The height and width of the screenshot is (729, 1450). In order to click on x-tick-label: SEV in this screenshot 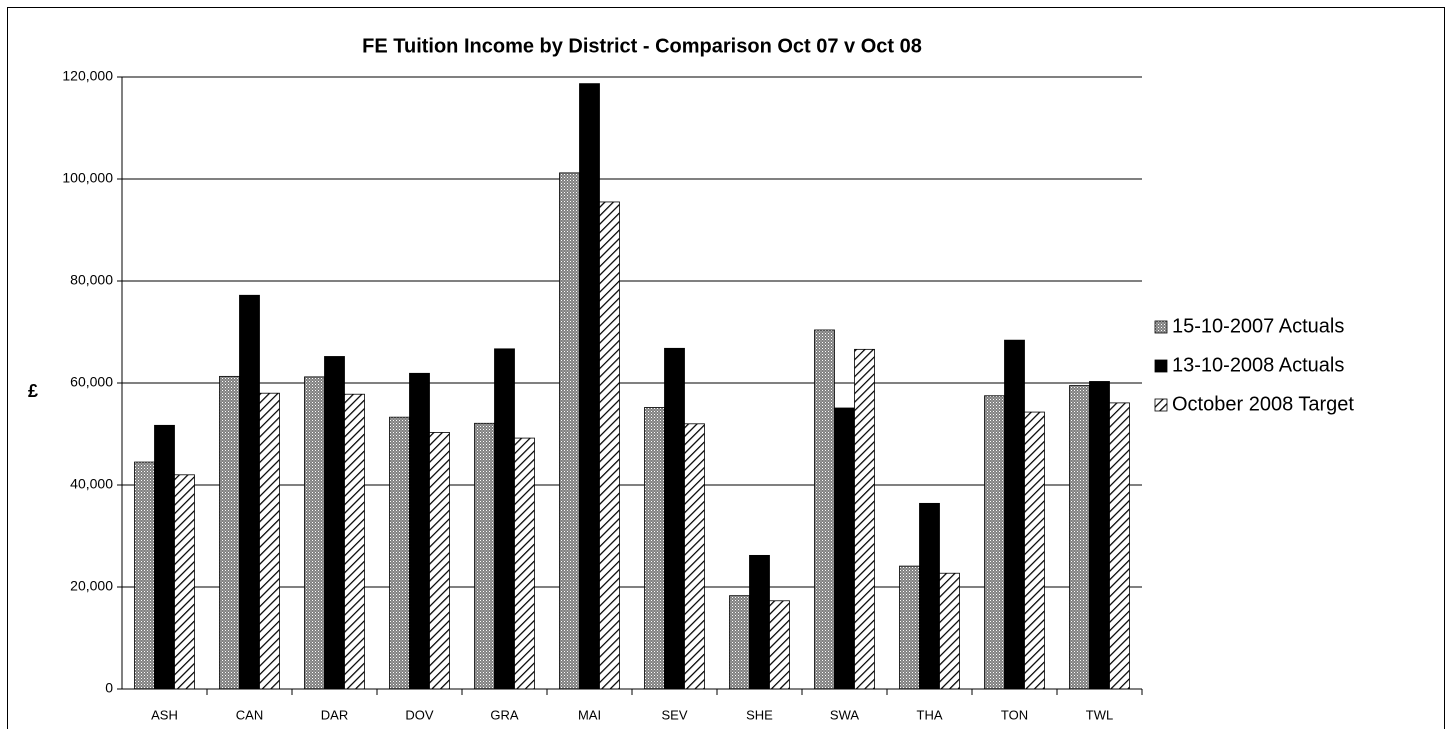, I will do `click(674, 714)`.